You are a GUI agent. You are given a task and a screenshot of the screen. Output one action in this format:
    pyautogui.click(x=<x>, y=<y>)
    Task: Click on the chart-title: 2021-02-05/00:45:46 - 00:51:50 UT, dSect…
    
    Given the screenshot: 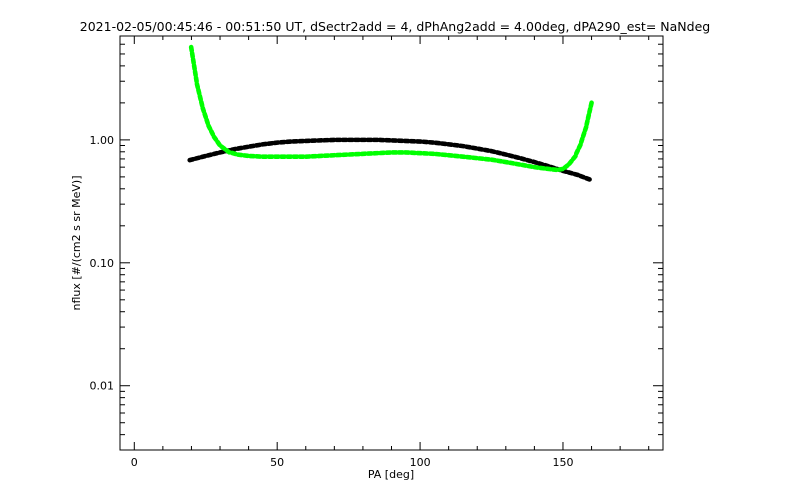 What is the action you would take?
    pyautogui.click(x=395, y=26)
    